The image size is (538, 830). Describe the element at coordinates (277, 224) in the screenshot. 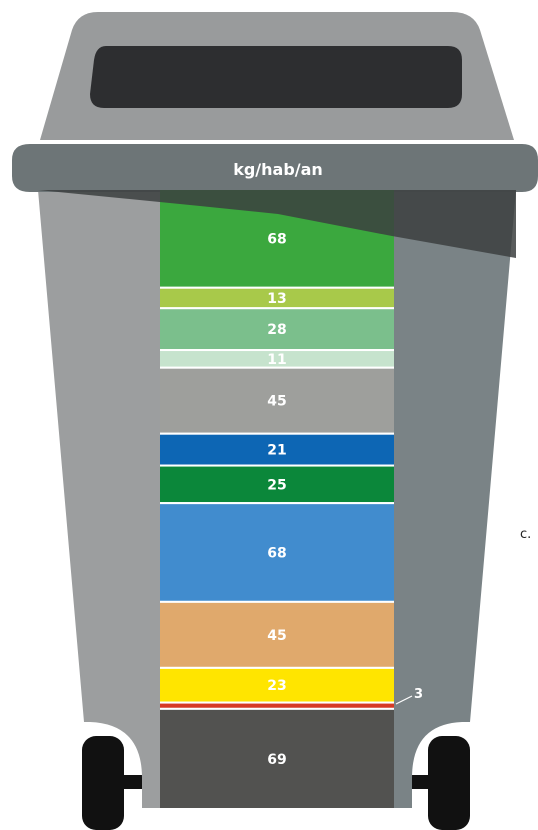

I see `lid-shadow` at that location.